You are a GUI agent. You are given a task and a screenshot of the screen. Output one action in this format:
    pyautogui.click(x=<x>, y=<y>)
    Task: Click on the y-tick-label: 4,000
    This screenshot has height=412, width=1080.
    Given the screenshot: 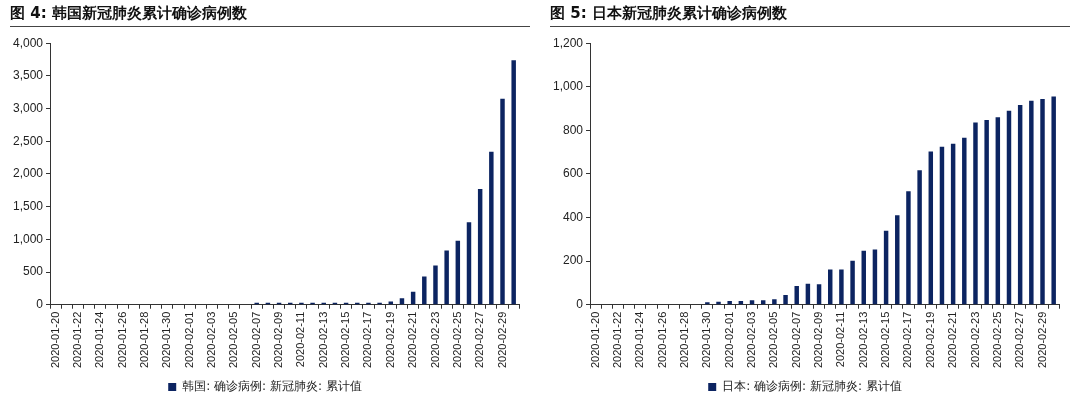 What is the action you would take?
    pyautogui.click(x=28, y=42)
    